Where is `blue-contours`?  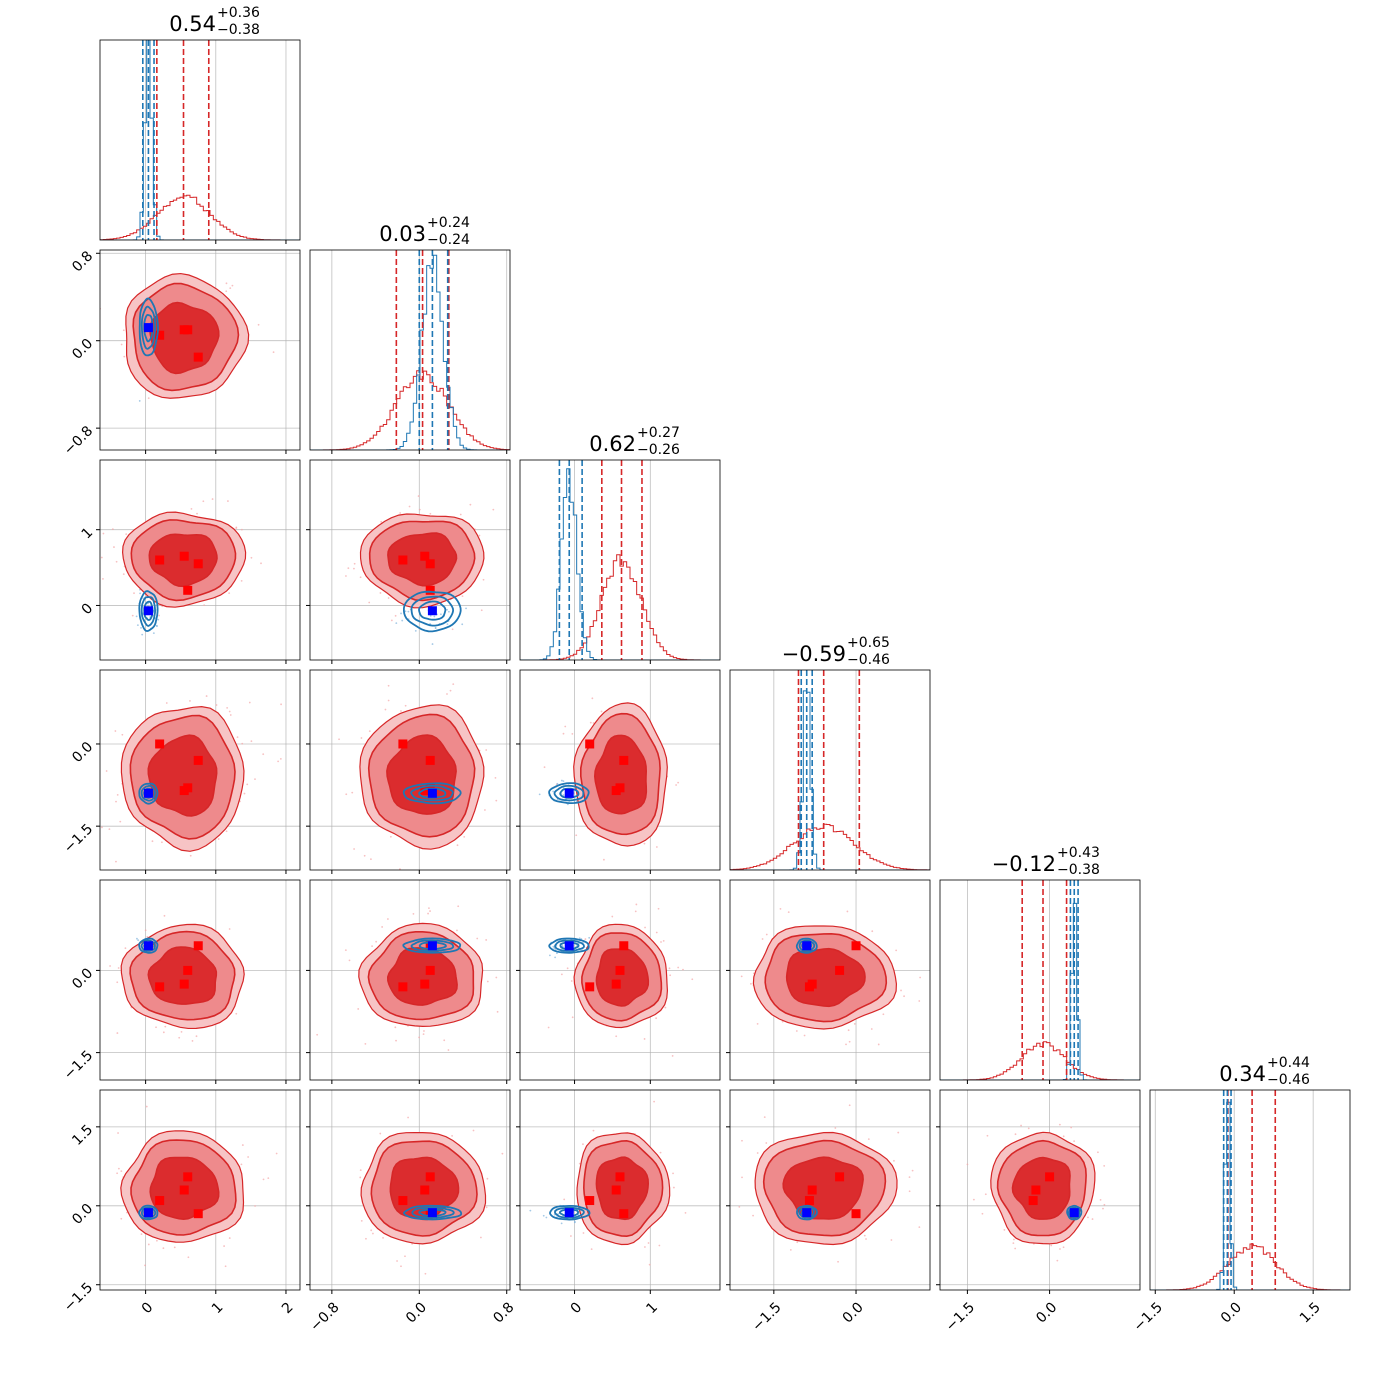
blue-contours is located at coordinates (433, 1212).